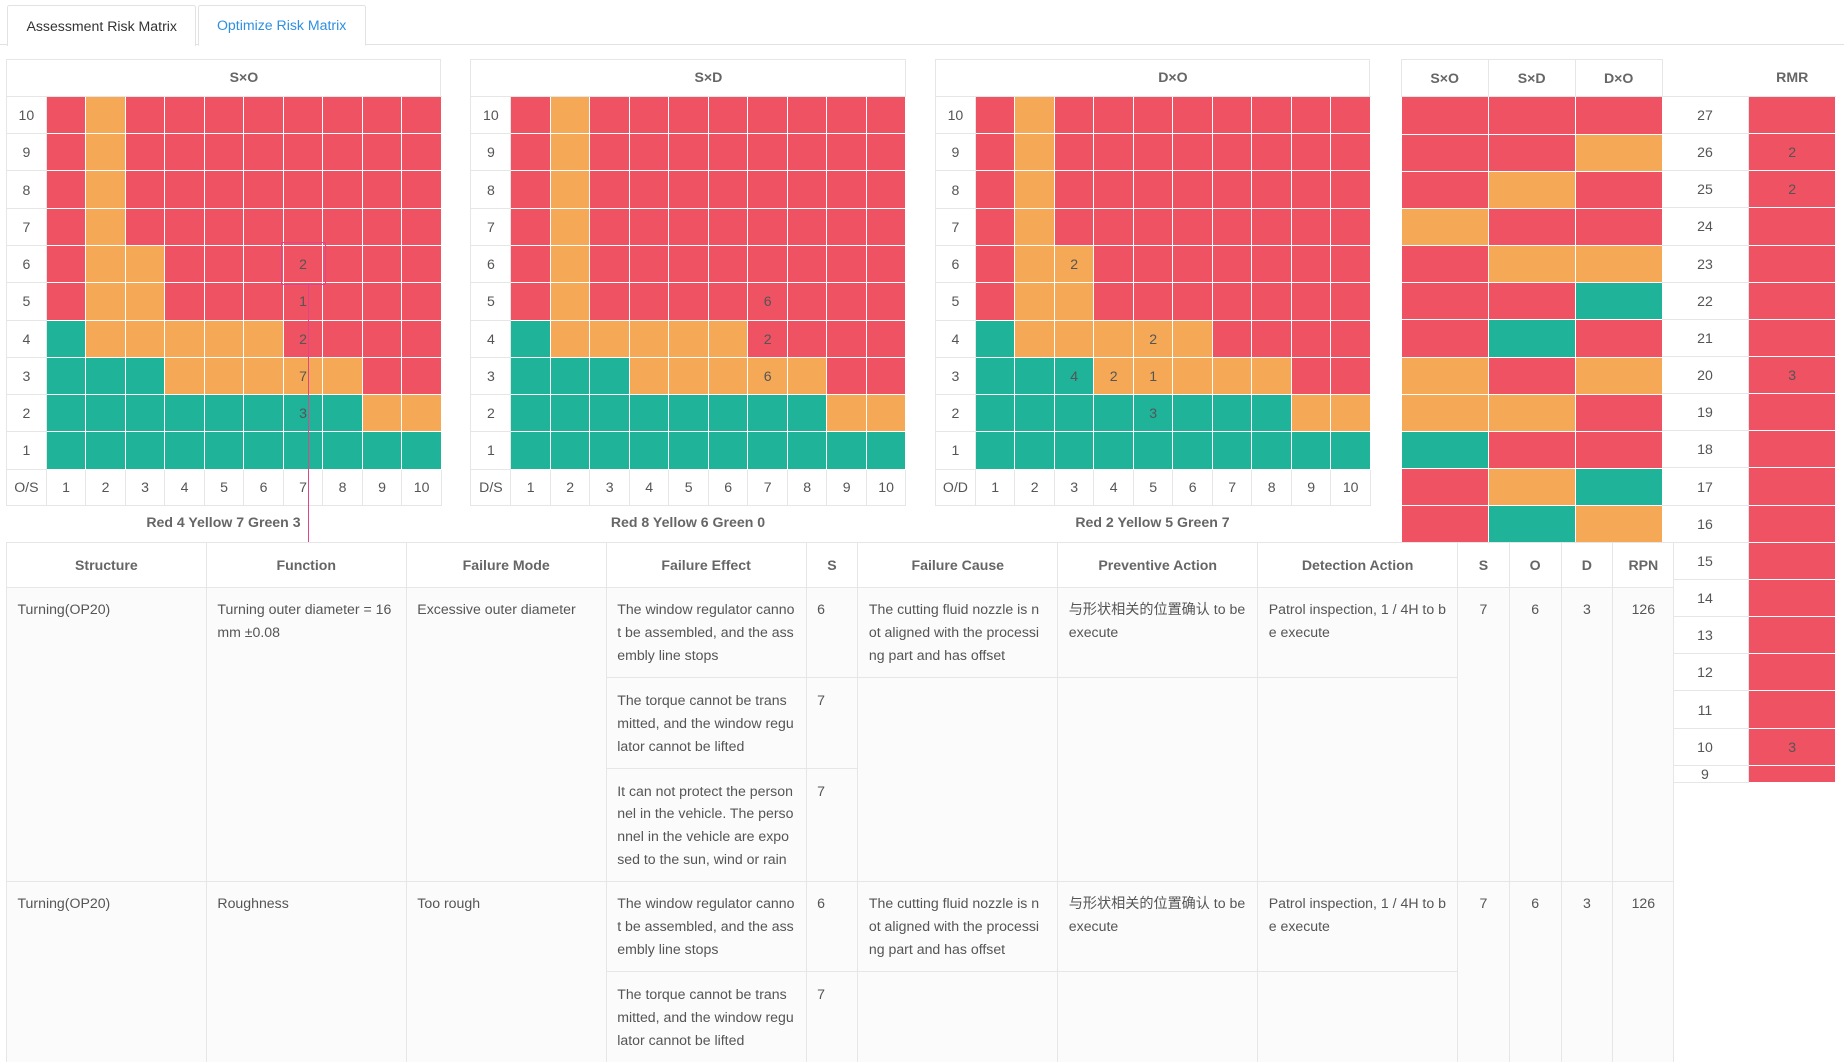 The image size is (1844, 1062). What do you see at coordinates (1113, 376) in the screenshot?
I see `matrix-cell: 2` at bounding box center [1113, 376].